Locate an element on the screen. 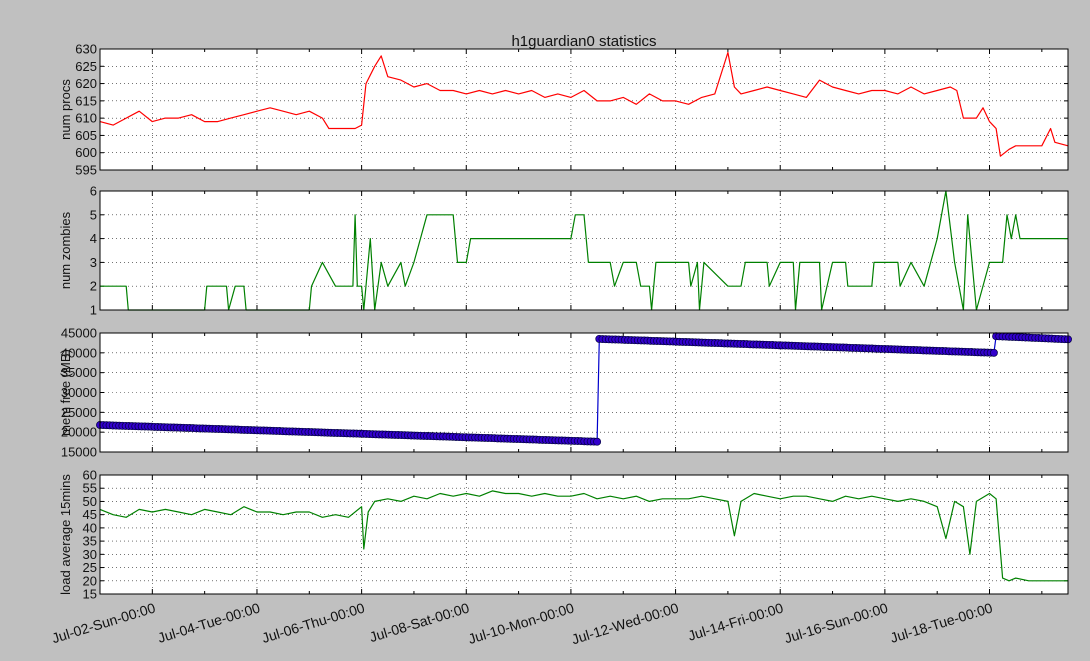 The width and height of the screenshot is (1090, 661). y-tick-label: 25000 is located at coordinates (79, 412).